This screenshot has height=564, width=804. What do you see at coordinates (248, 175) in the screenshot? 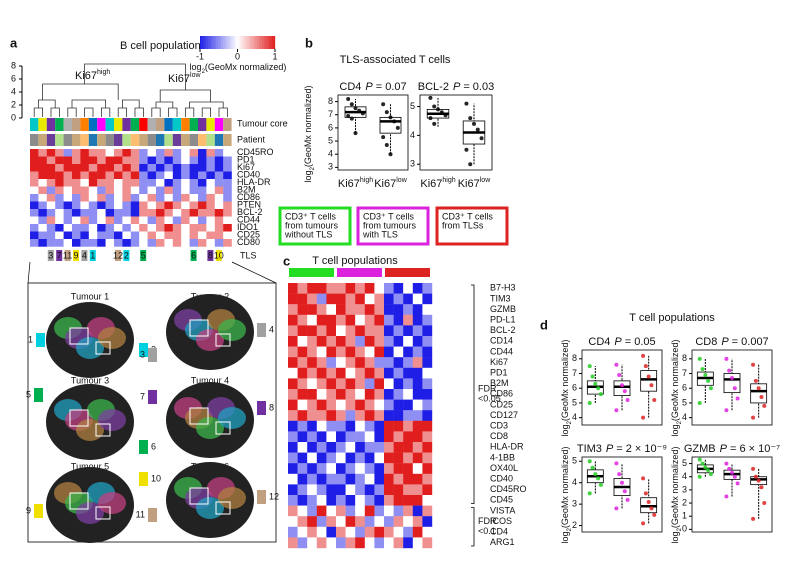
I see `row-label: CD40` at bounding box center [248, 175].